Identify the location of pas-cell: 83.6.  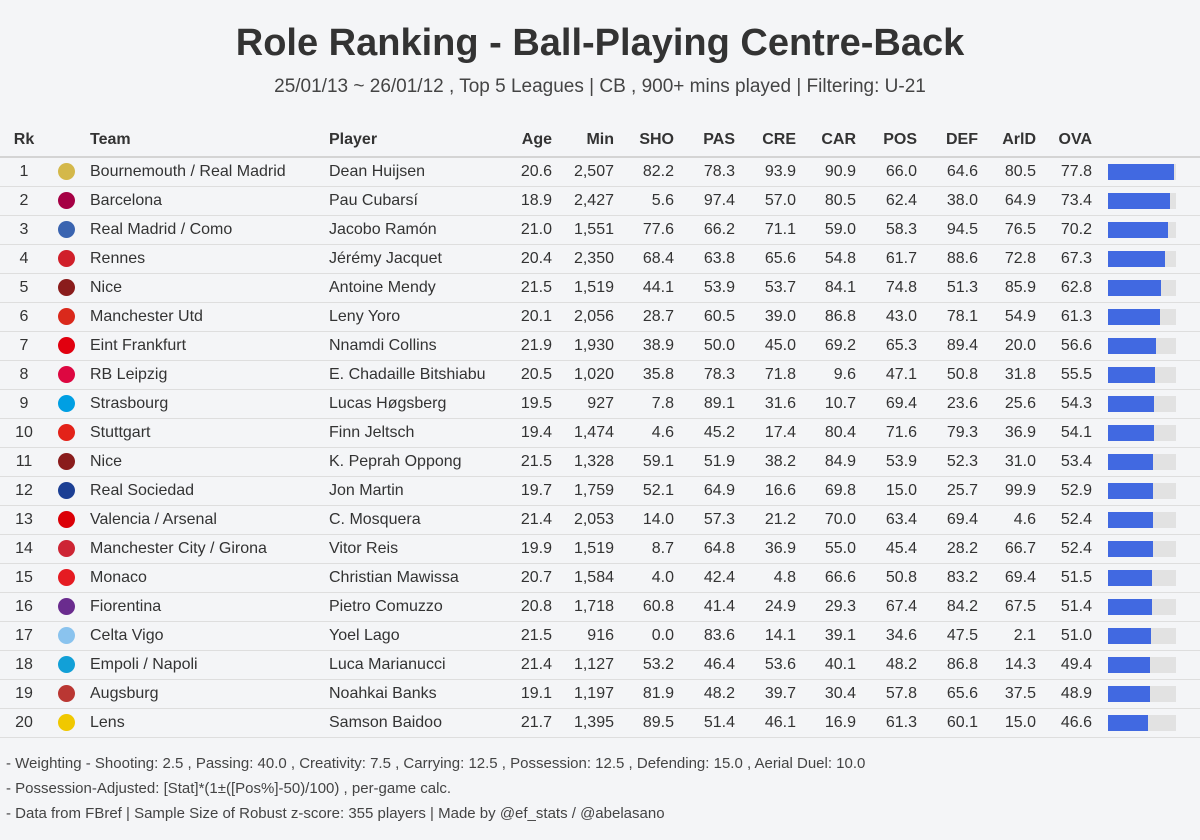
(710, 636).